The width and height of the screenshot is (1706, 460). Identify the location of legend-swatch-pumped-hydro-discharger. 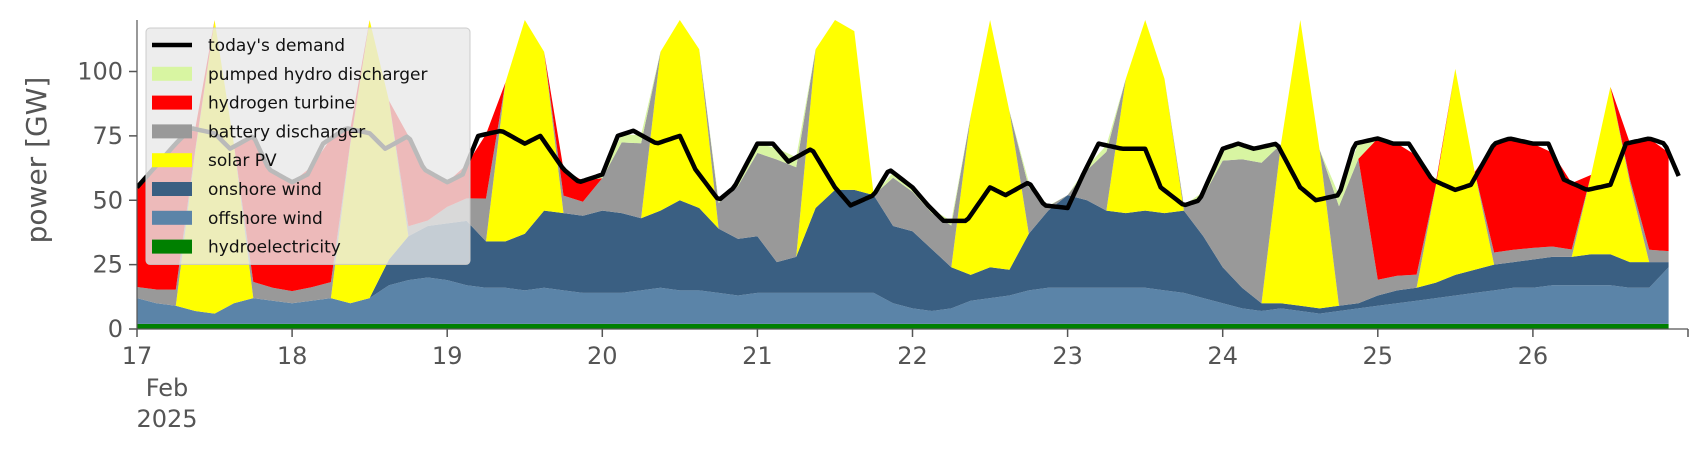
(172, 73).